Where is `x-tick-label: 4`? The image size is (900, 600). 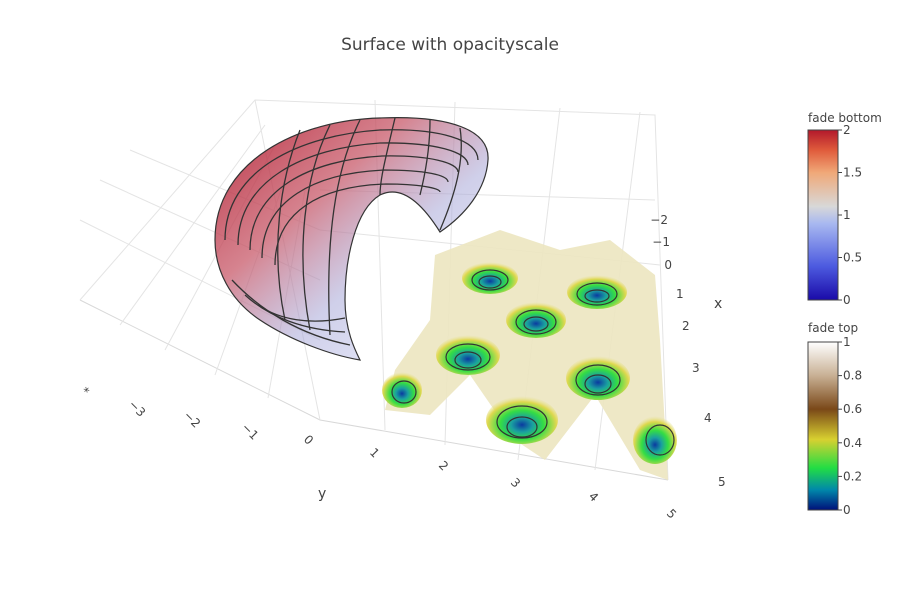 x-tick-label: 4 is located at coordinates (708, 418).